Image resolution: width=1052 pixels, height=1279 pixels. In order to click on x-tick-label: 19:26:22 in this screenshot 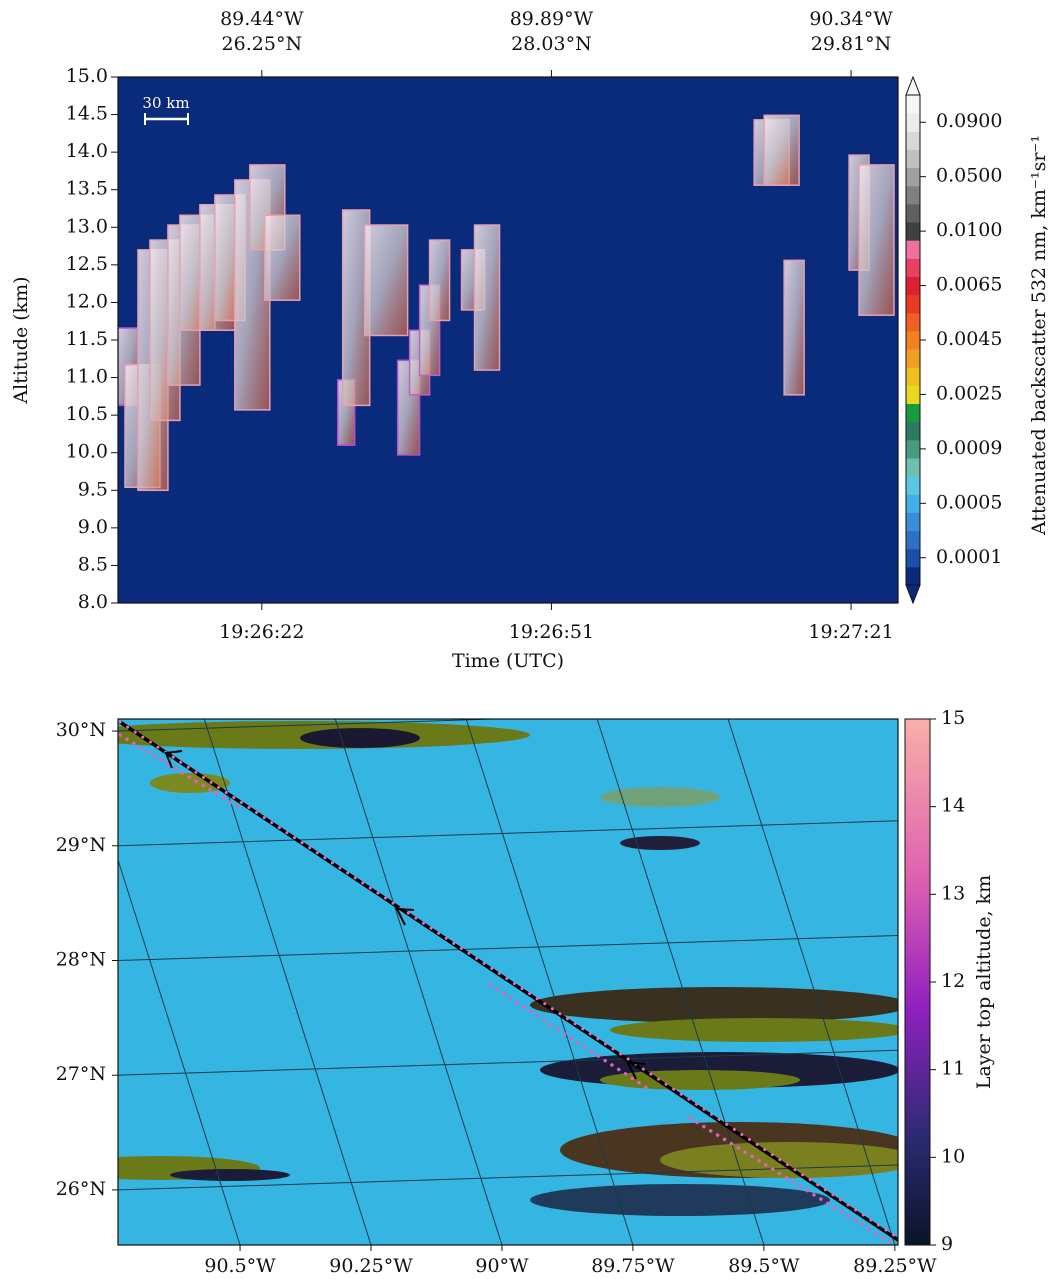, I will do `click(261, 632)`.